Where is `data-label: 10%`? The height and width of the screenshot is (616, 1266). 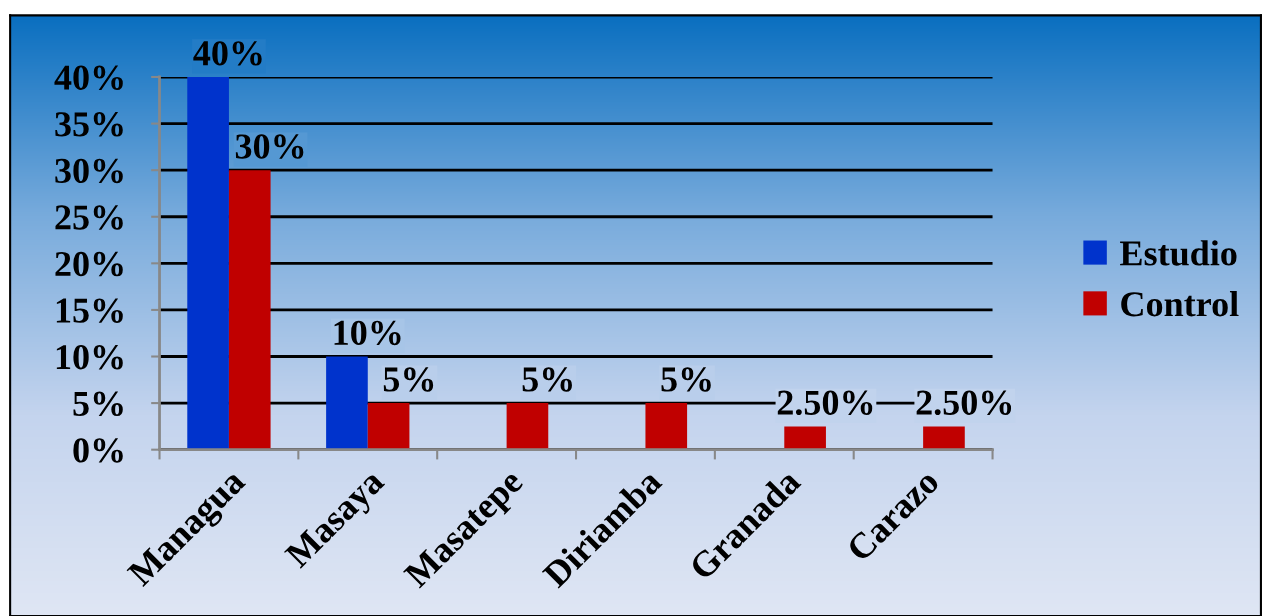
data-label: 10% is located at coordinates (367, 333).